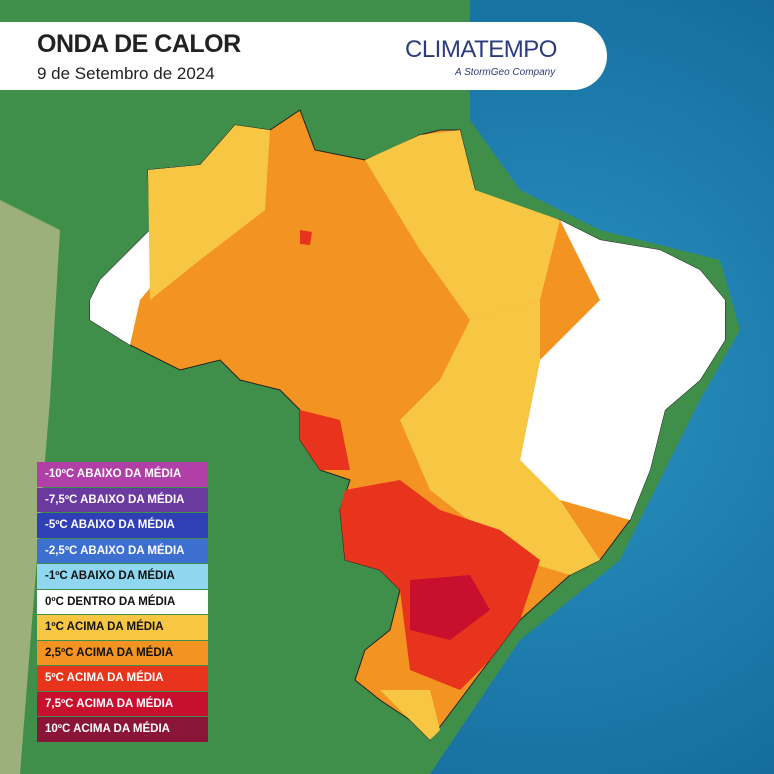 The image size is (774, 774). I want to click on legend-item: 5ºC ACIMA DA MÉDIA, so click(122, 678).